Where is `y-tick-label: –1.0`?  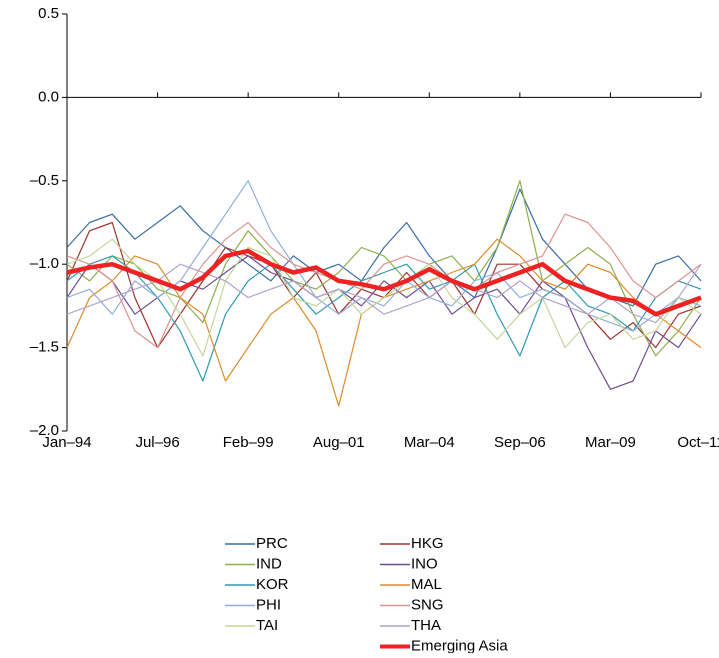
y-tick-label: –1.0 is located at coordinates (44, 263).